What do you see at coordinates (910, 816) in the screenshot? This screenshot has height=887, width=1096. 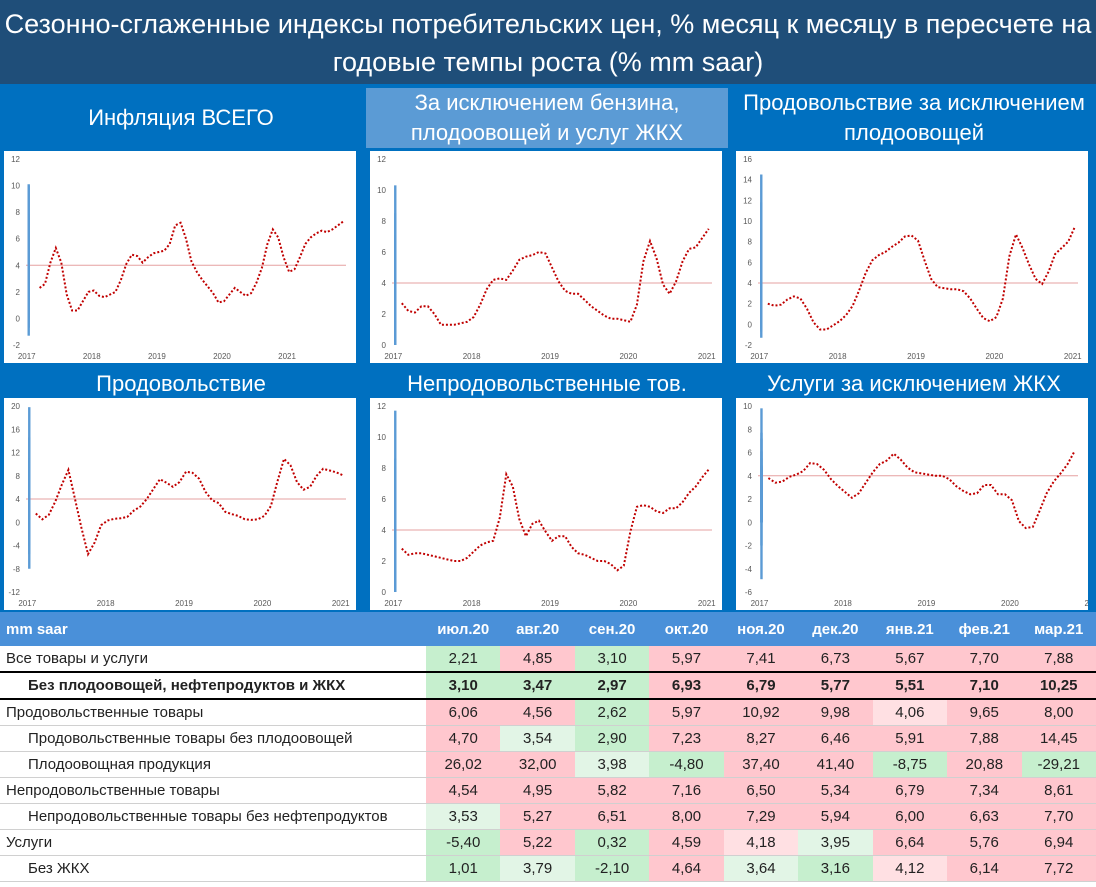 I see `table-cell: 6,00` at bounding box center [910, 816].